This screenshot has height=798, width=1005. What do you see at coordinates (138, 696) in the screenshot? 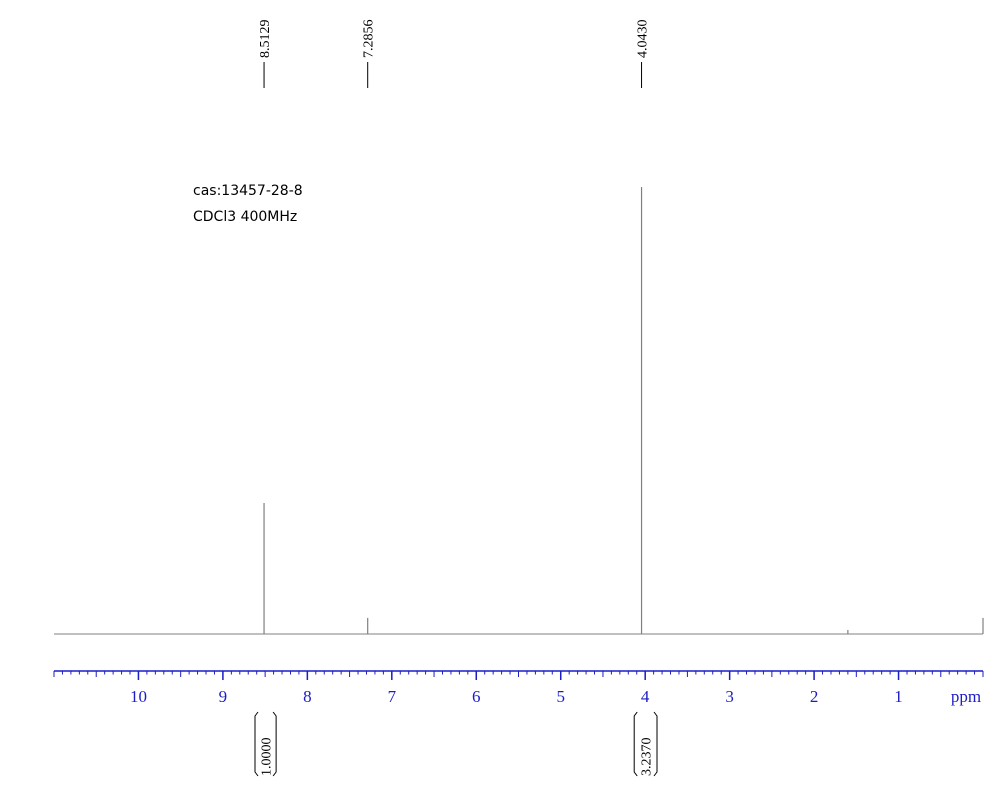
I see `x-tick-label: 10` at bounding box center [138, 696].